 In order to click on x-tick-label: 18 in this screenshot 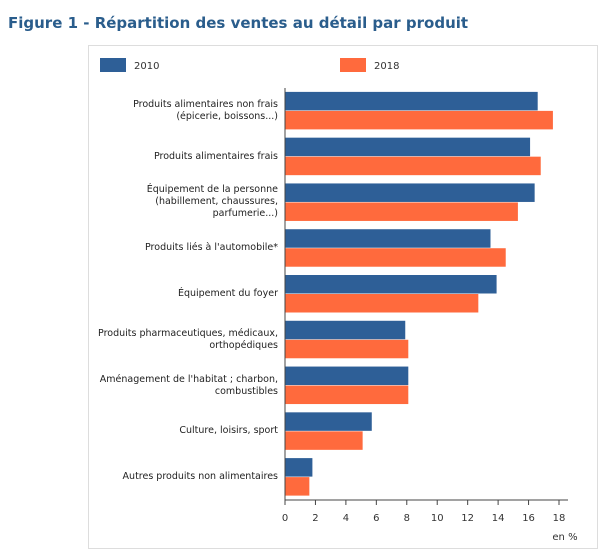, I will do `click(559, 518)`.